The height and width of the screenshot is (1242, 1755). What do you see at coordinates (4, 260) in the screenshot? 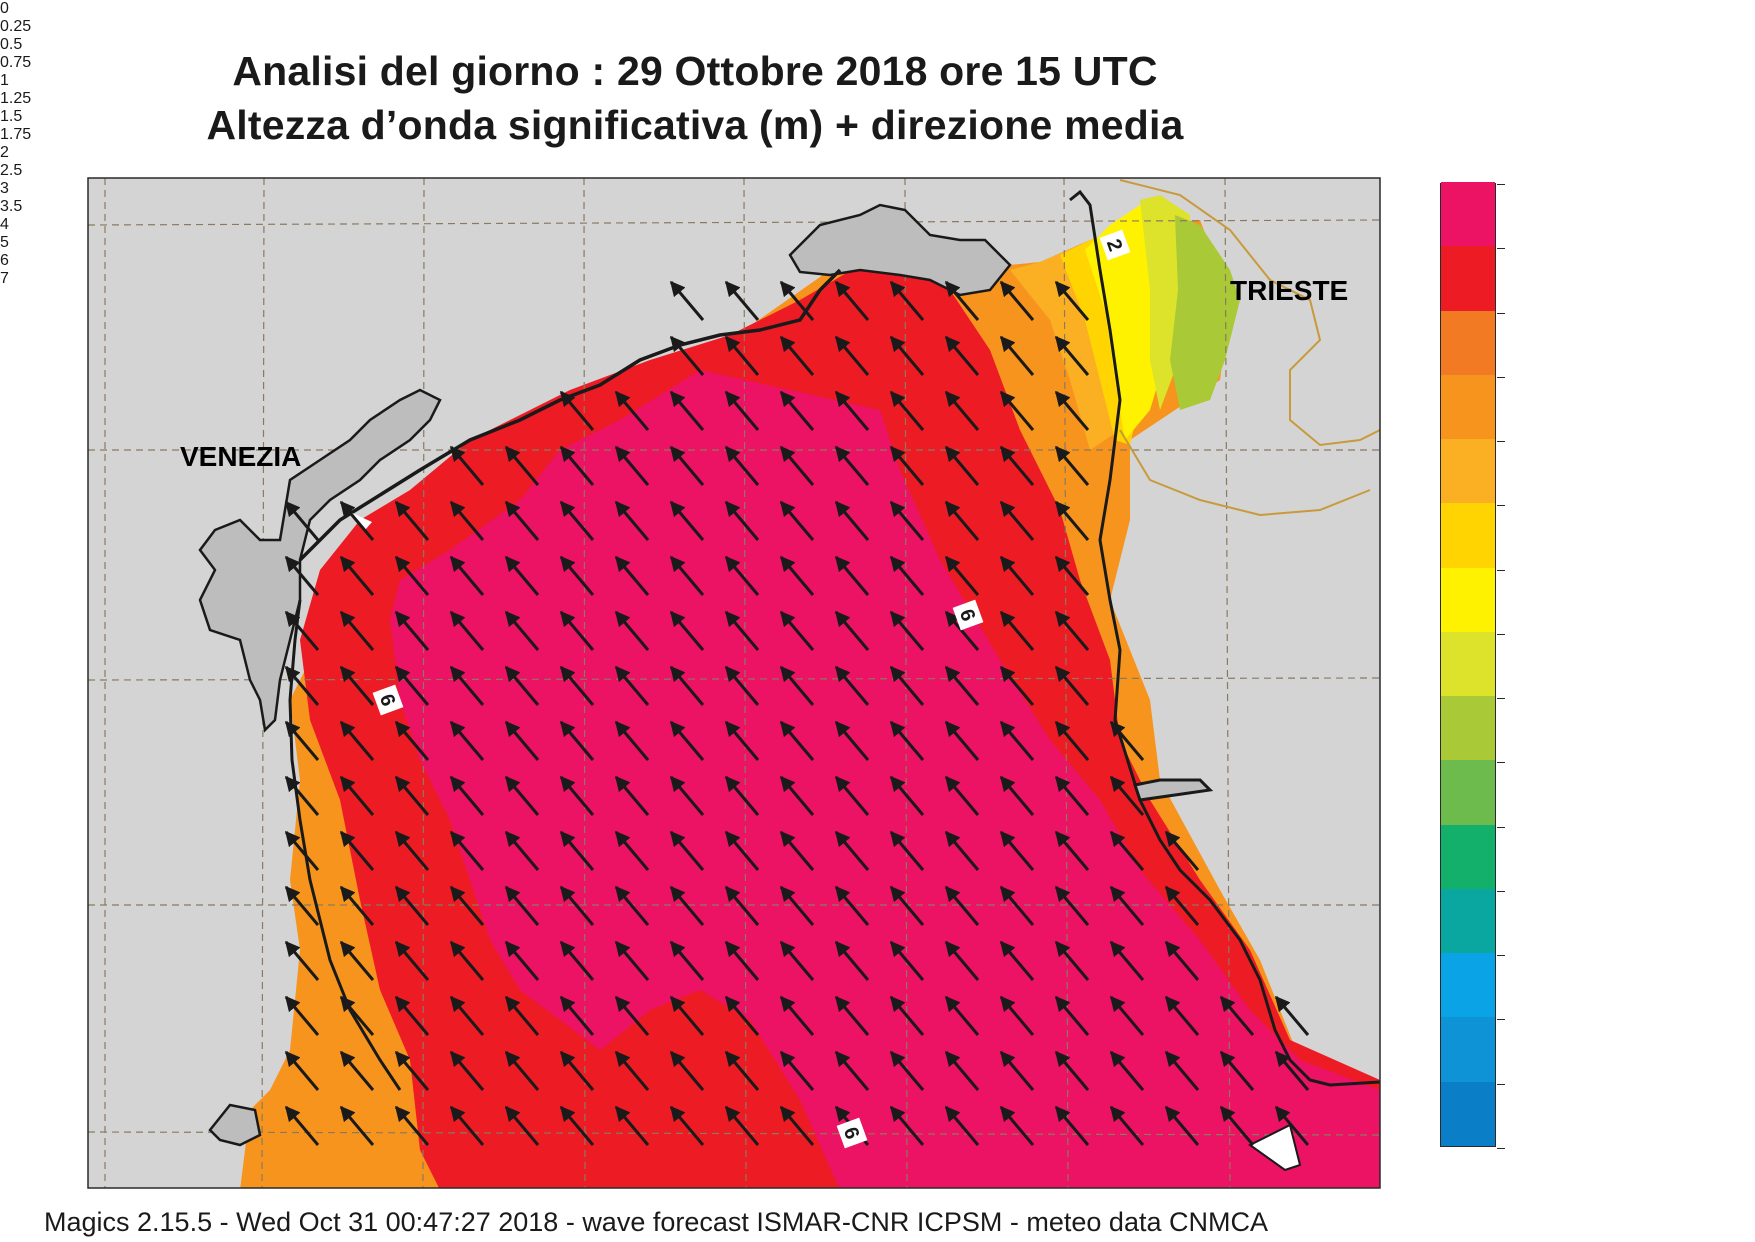
I see `legend-tick-label: 6` at bounding box center [4, 260].